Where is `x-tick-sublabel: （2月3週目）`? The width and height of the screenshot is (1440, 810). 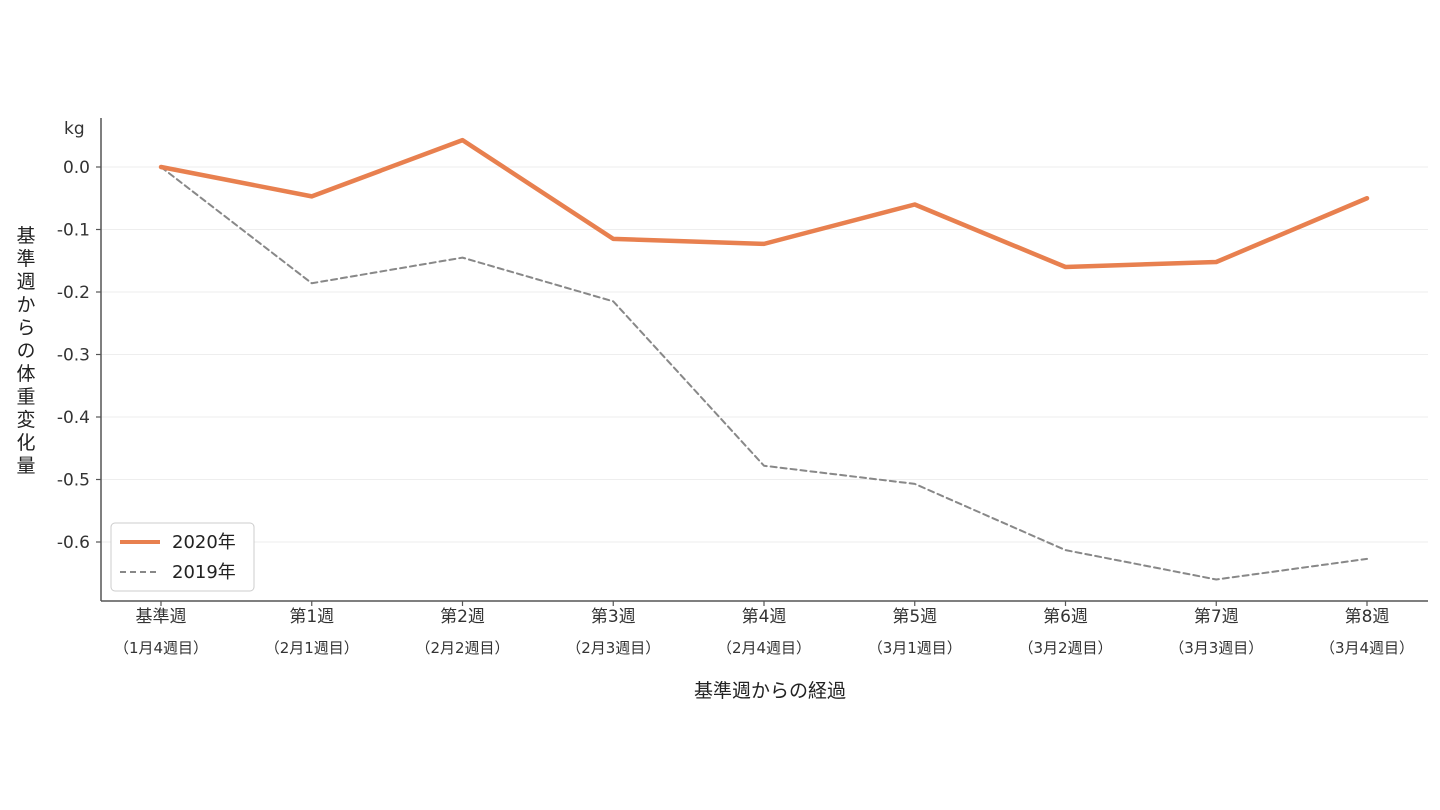
x-tick-sublabel: （2月3週目） is located at coordinates (613, 648).